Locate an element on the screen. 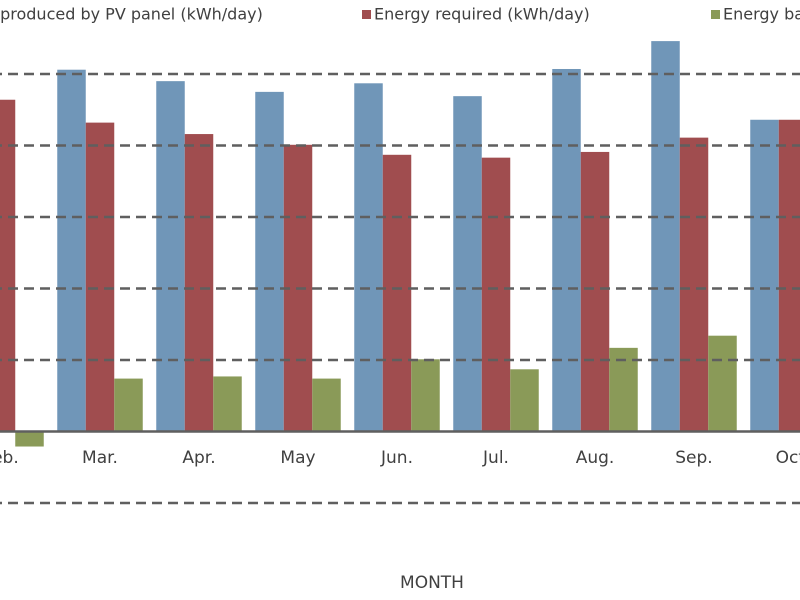 The height and width of the screenshot is (600, 800). x-tick-label: Apr. is located at coordinates (198, 458).